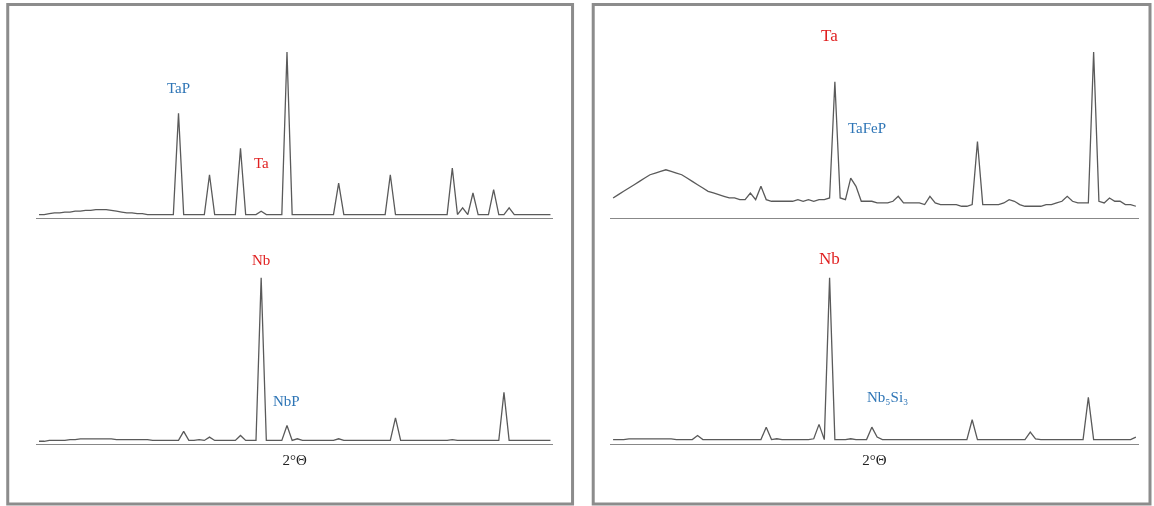 This screenshot has width=1154, height=506. I want to click on text: Ta, so click(830, 35).